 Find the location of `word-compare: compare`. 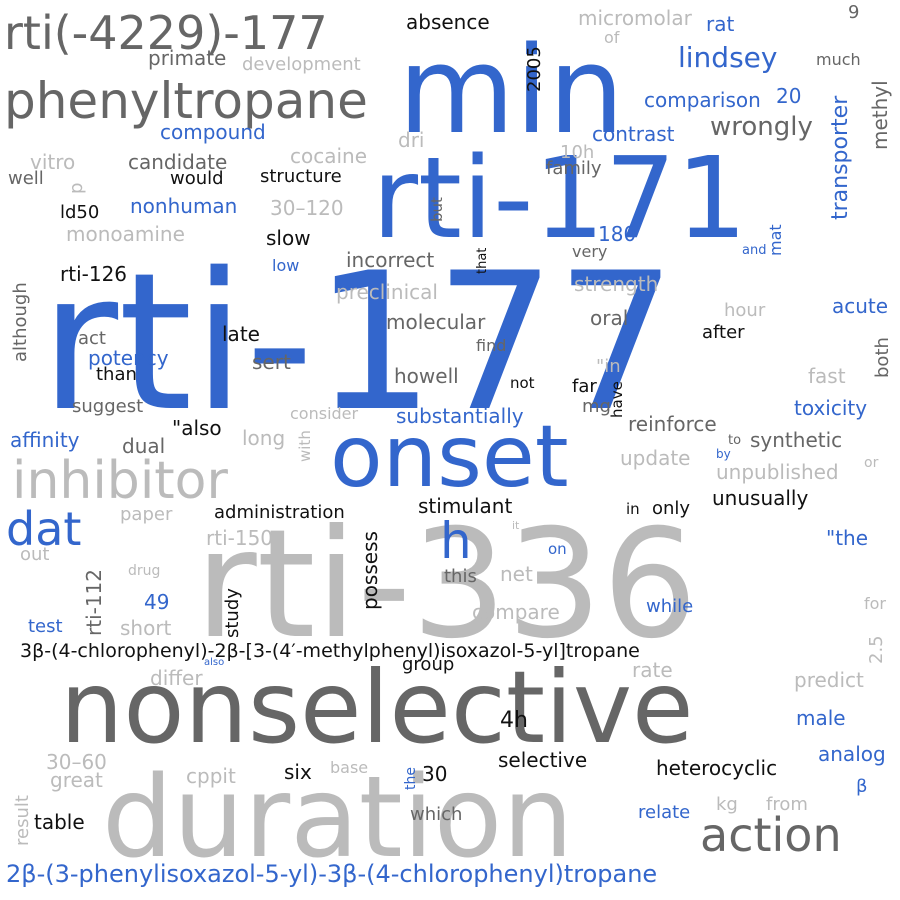

word-compare: compare is located at coordinates (516, 612).